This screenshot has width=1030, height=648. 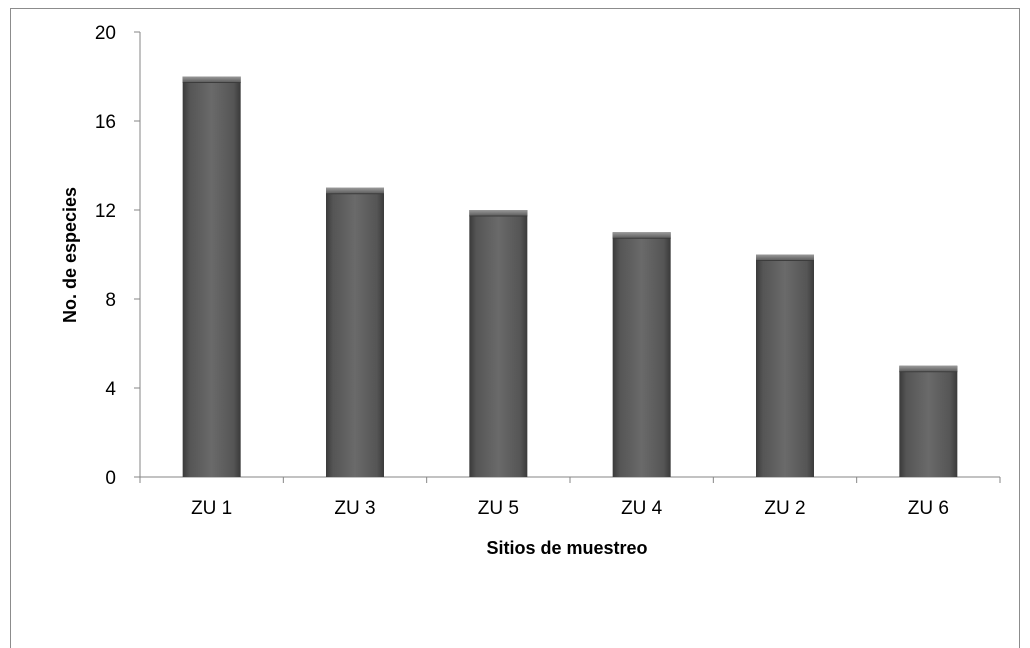 I want to click on y-tick-label: 8, so click(x=110, y=300).